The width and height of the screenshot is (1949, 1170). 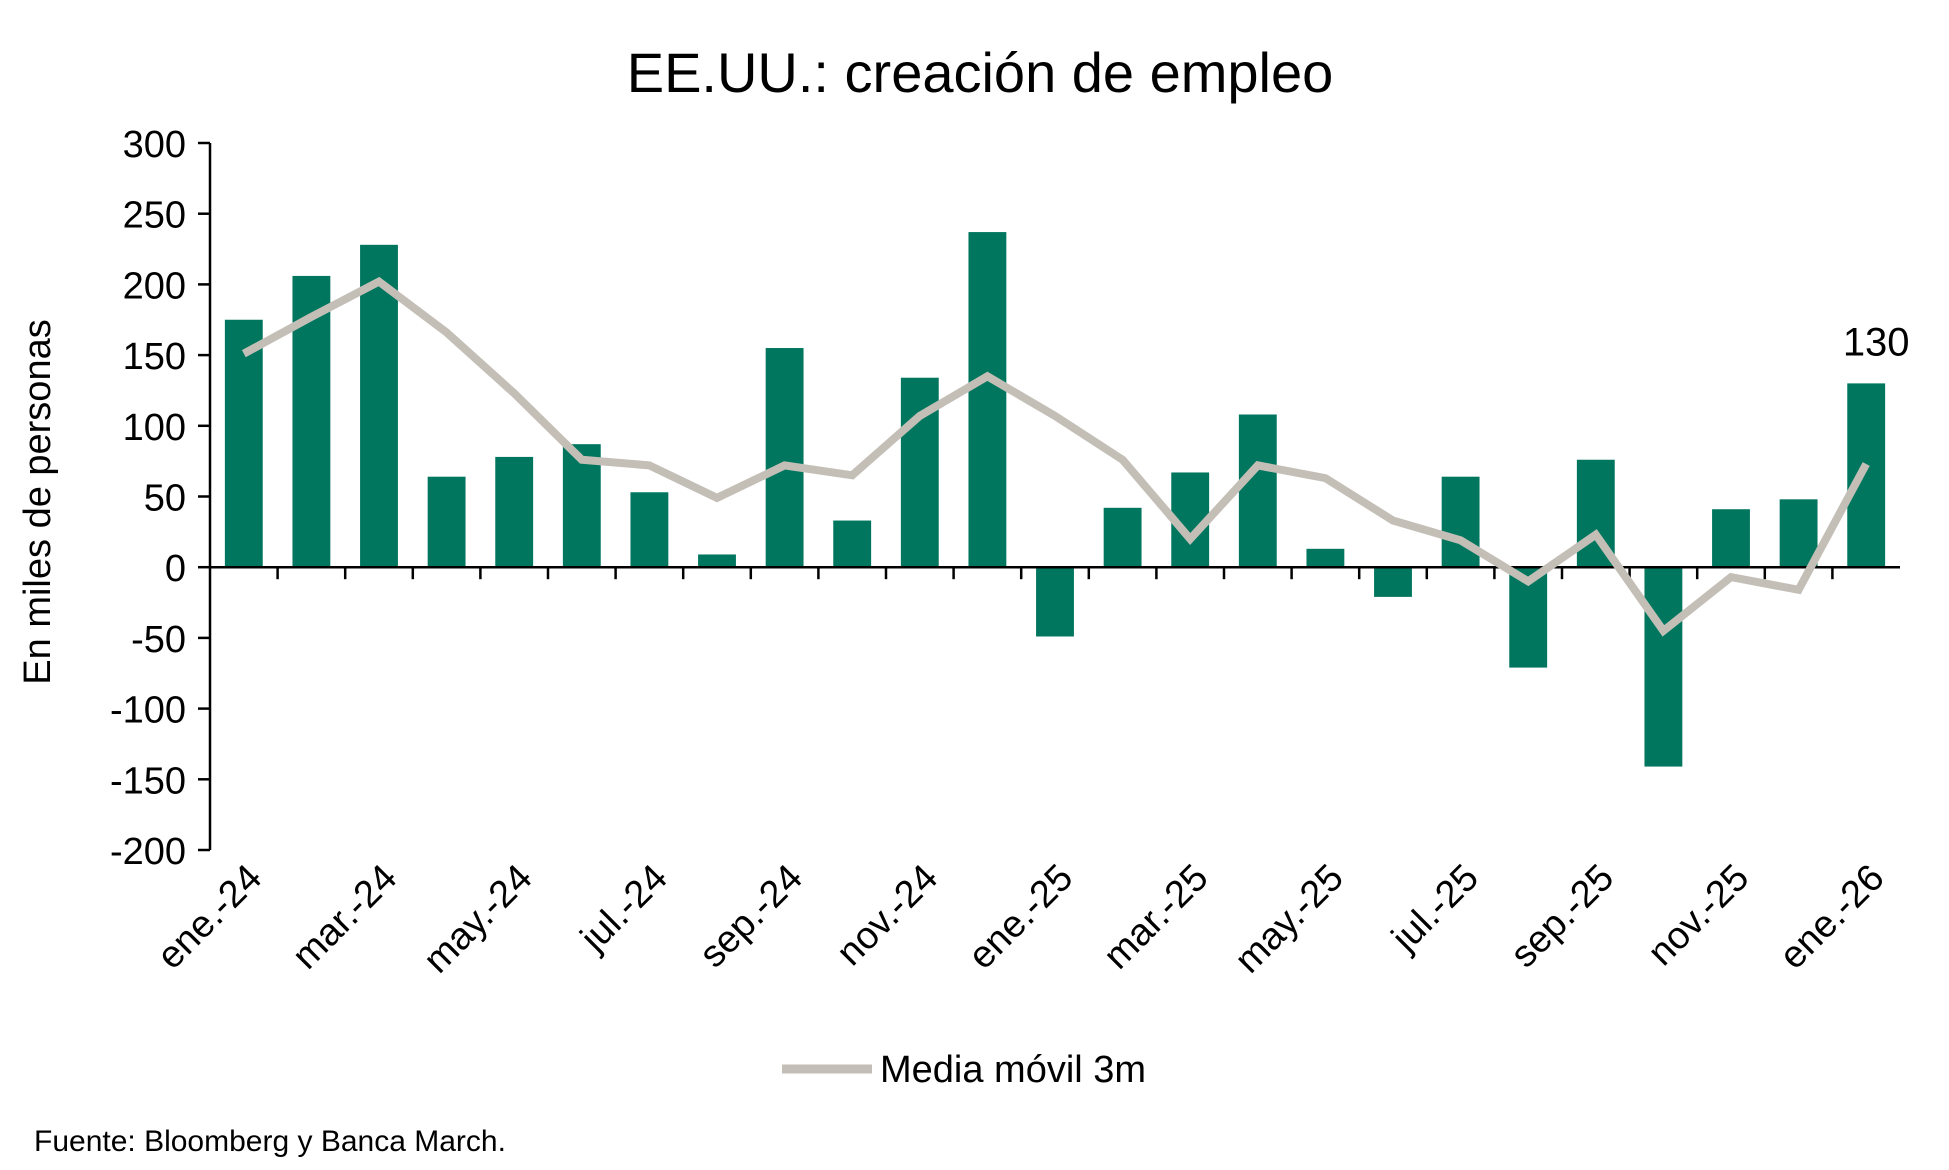 What do you see at coordinates (154, 428) in the screenshot?
I see `y-tick-label: 100` at bounding box center [154, 428].